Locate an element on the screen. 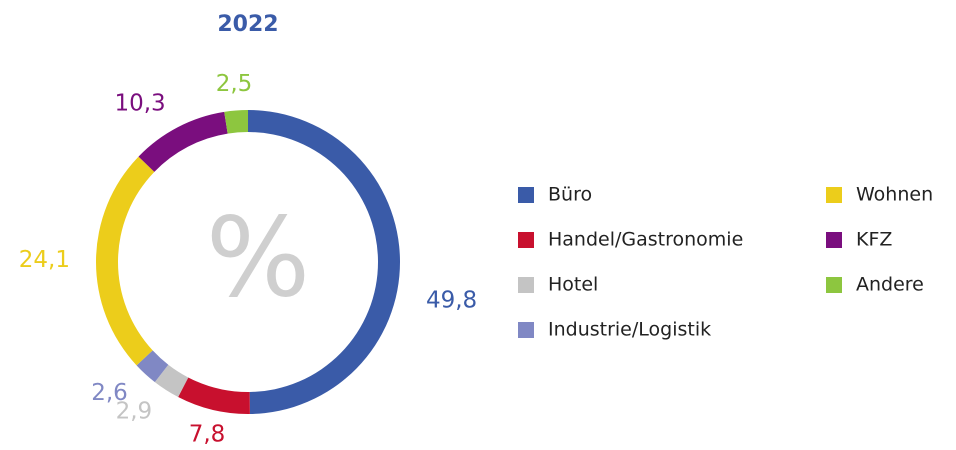  legend-label: Büro is located at coordinates (570, 195).